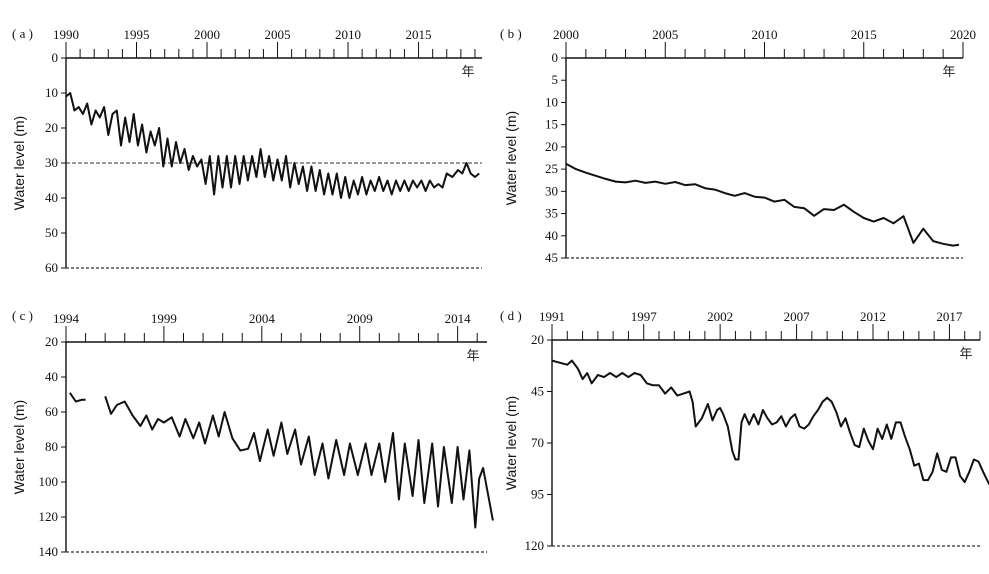 The image size is (989, 574). I want to click on x-tick-label: 2009, so click(360, 318).